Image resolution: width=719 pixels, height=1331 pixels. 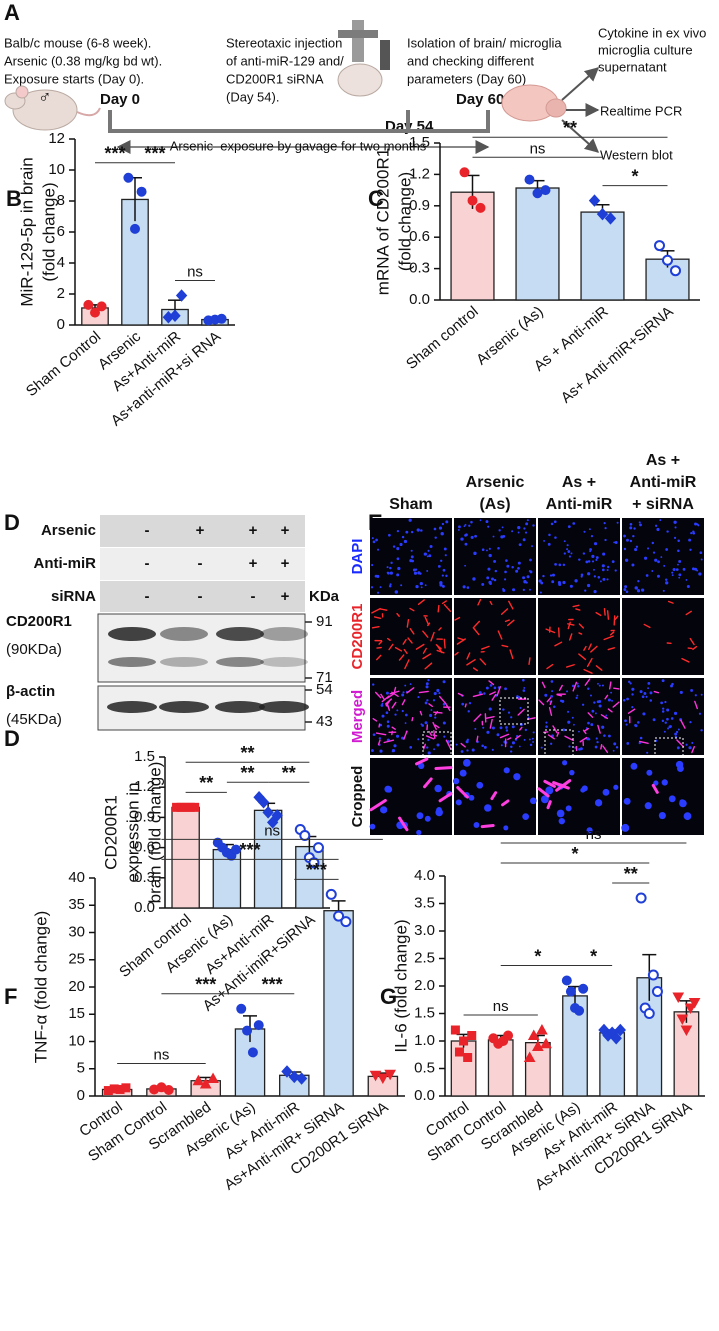 What do you see at coordinates (686, 1054) in the screenshot?
I see `bar` at bounding box center [686, 1054].